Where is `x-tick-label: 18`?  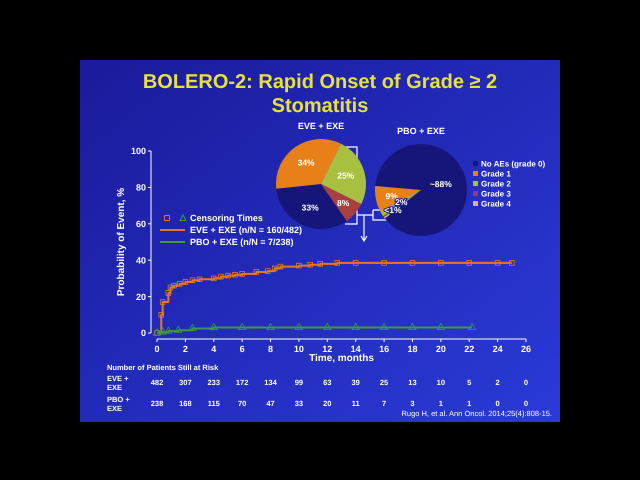 x-tick-label: 18 is located at coordinates (412, 349).